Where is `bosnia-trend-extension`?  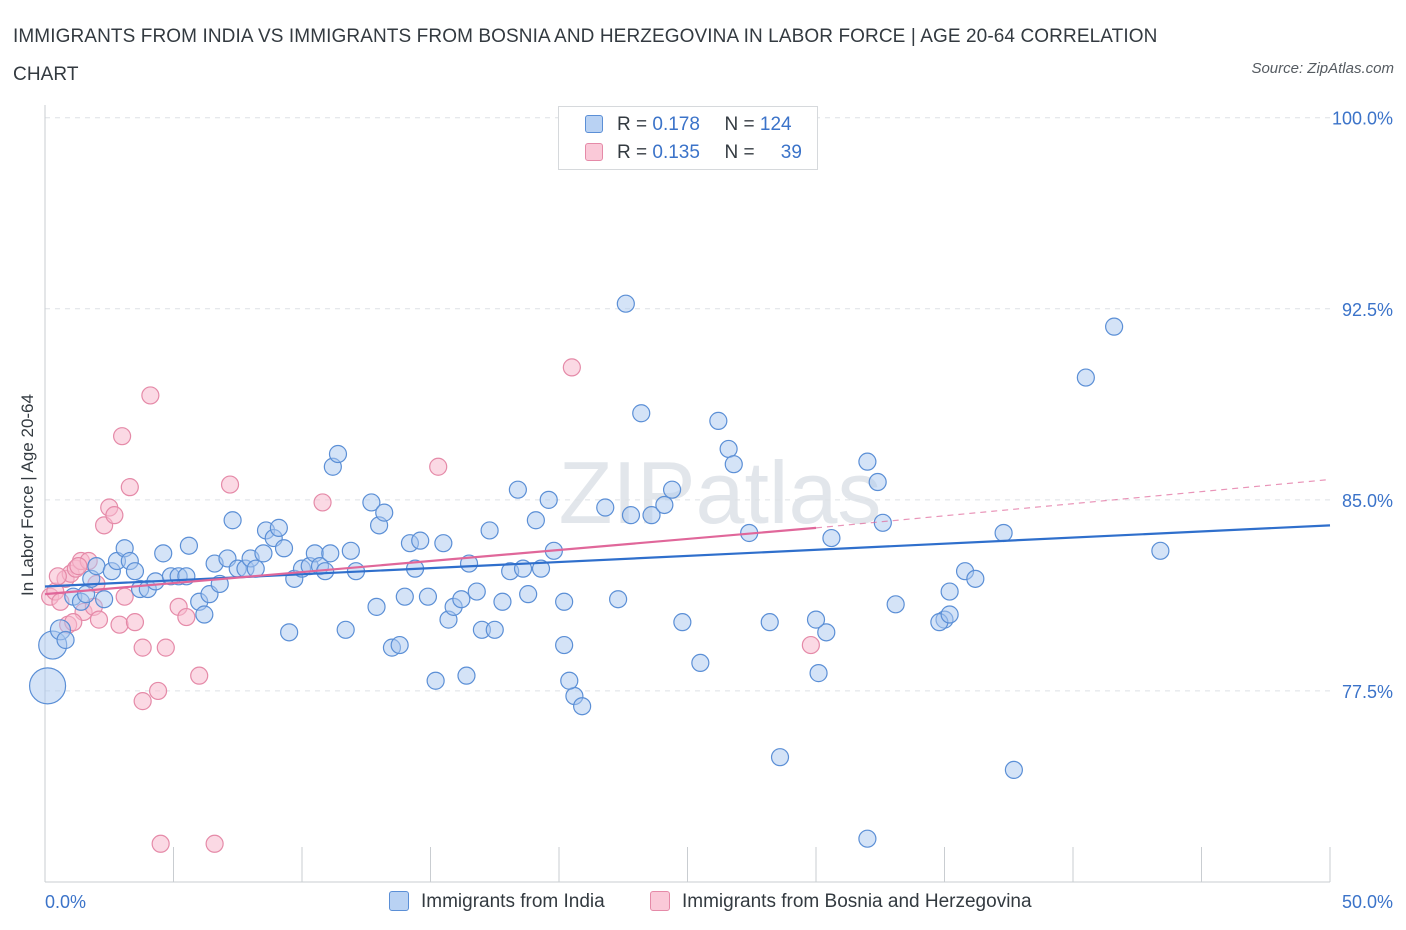
bosnia-trend-extension is located at coordinates (1073, 503).